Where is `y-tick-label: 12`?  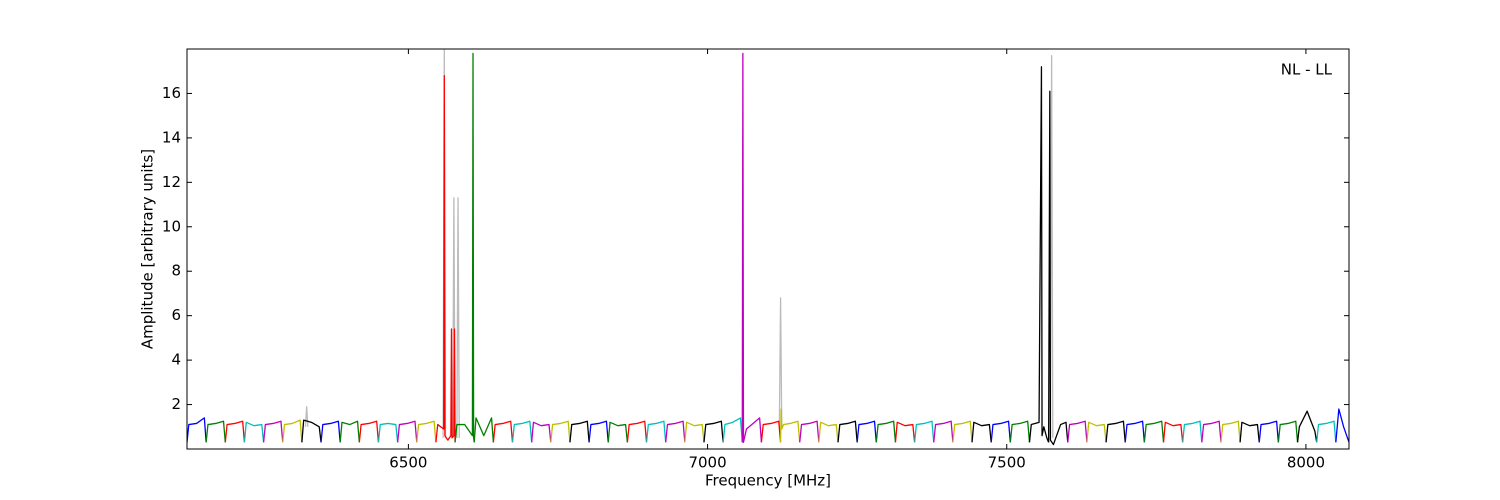
y-tick-label: 12 is located at coordinates (171, 182).